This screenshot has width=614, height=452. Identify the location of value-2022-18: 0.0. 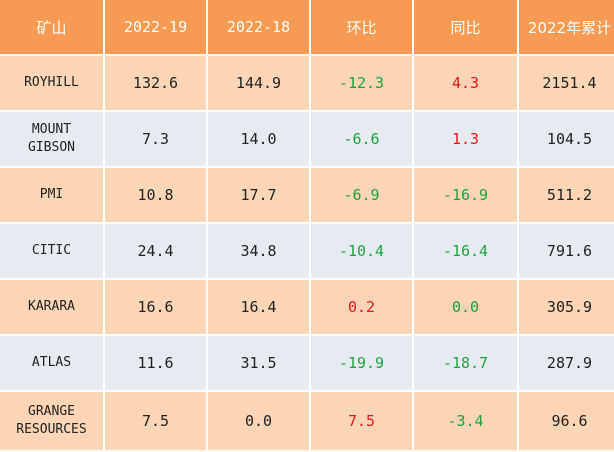
(258, 421).